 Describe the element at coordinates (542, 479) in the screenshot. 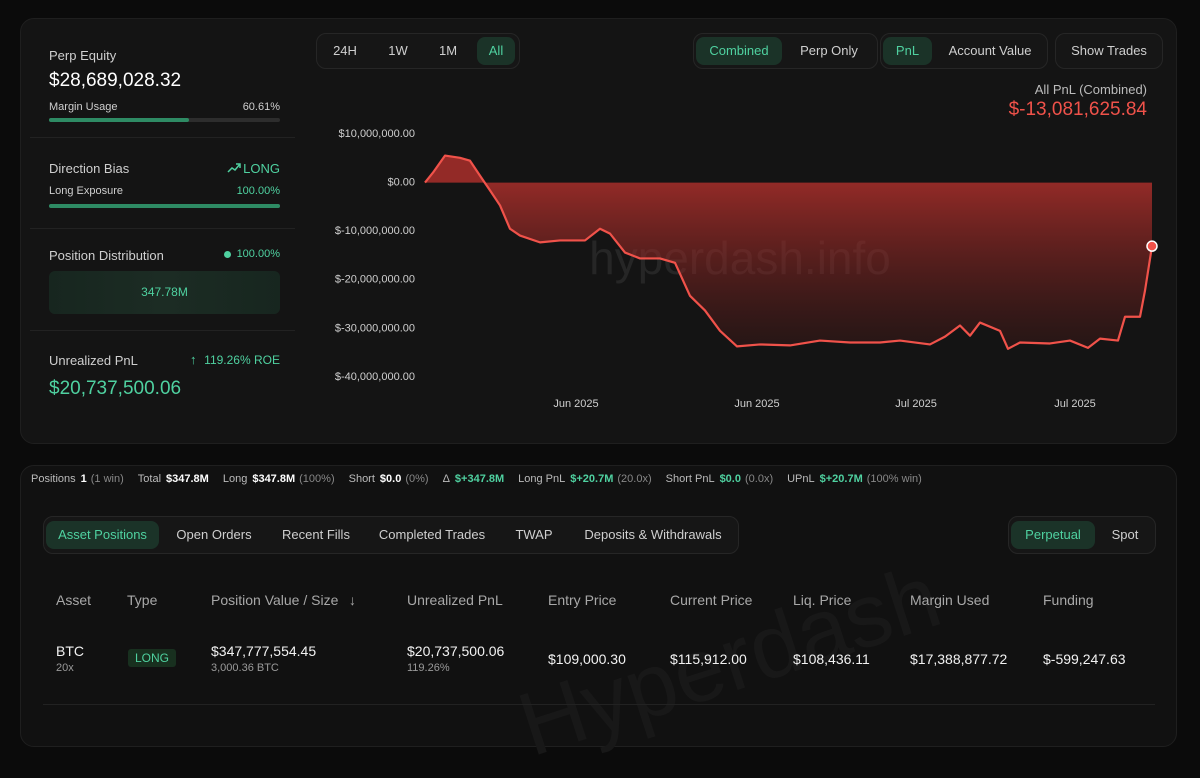

I see `stat-label: Long PnL` at that location.